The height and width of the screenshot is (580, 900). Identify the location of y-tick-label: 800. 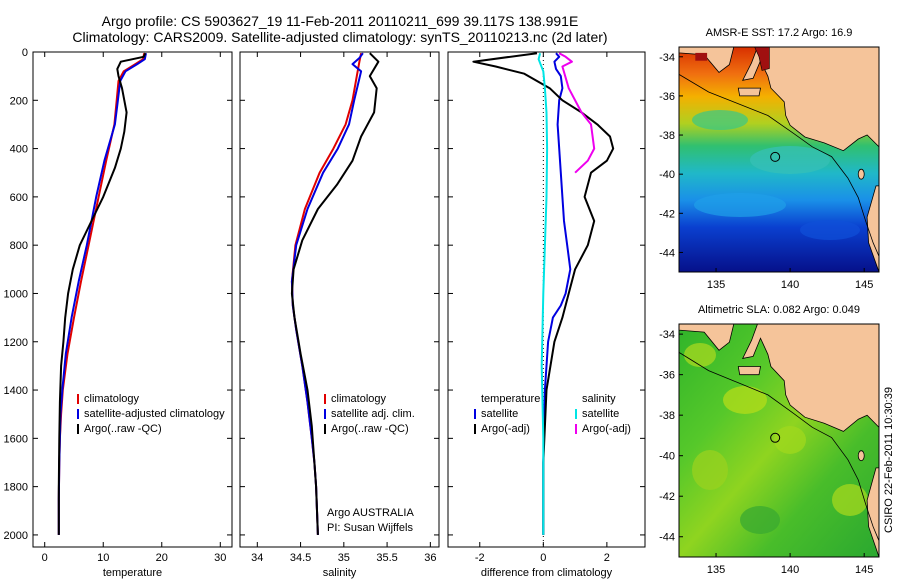
(19, 246).